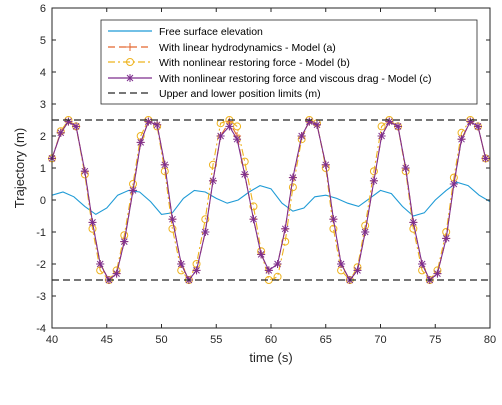 This screenshot has height=405, width=502. Describe the element at coordinates (240, 94) in the screenshot. I see `legend-entry-position-limits: Upper and lower position limits (m)` at that location.